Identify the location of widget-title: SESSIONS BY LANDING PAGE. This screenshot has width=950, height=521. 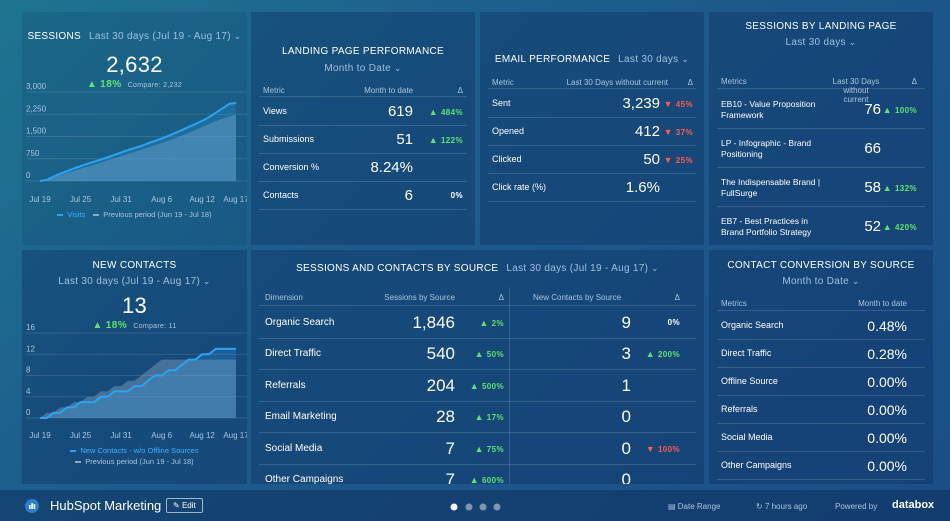
(821, 26).